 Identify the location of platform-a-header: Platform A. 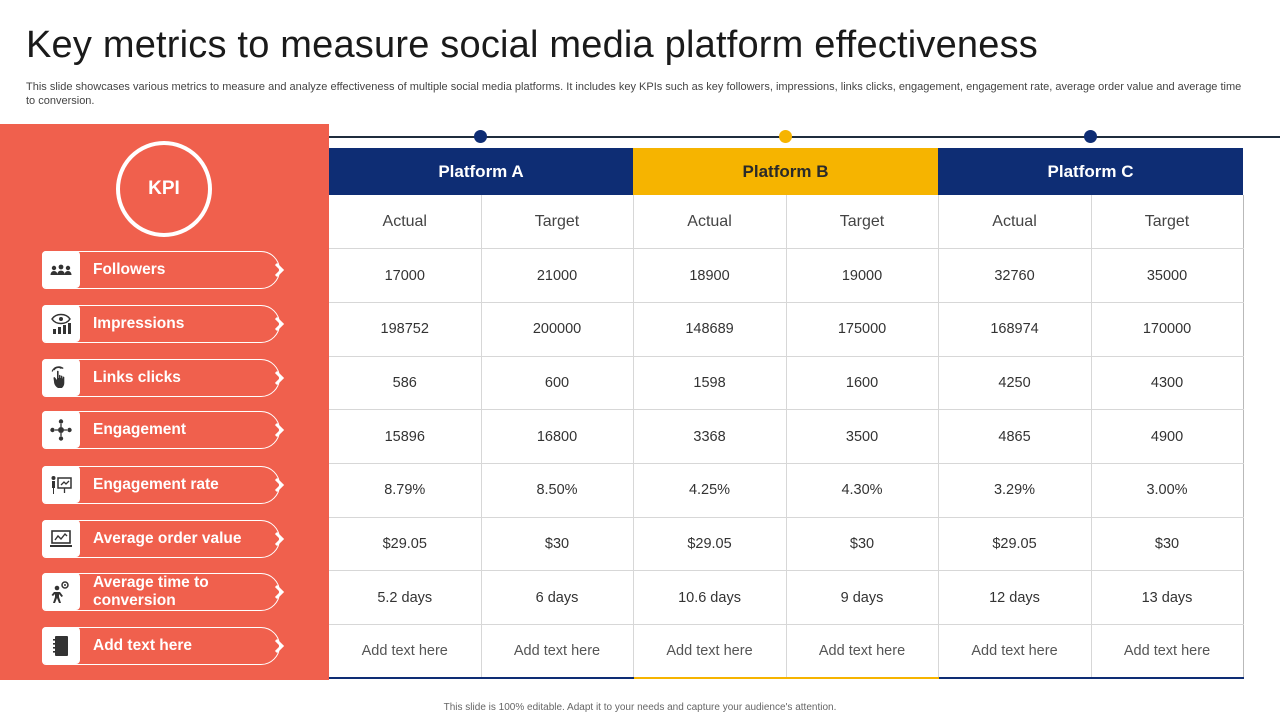
(481, 171).